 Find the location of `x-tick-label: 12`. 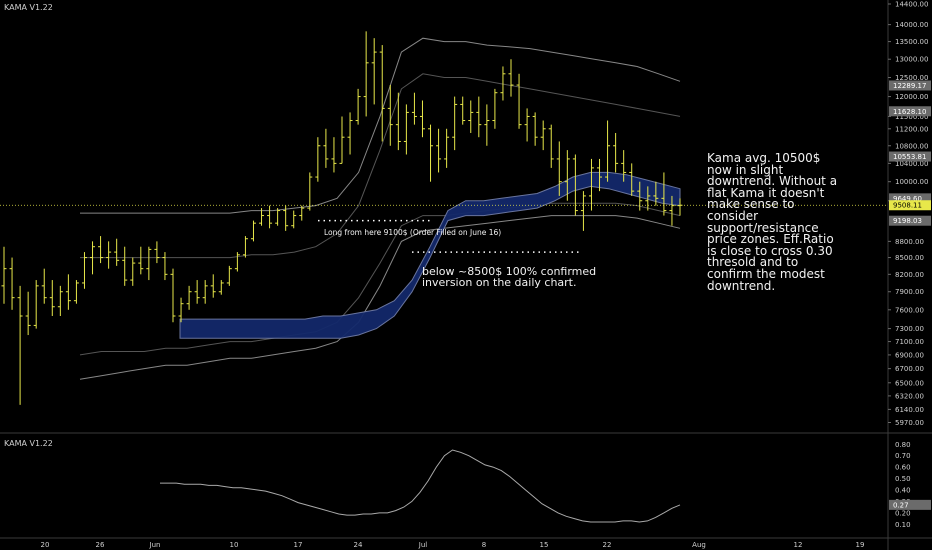

x-tick-label: 12 is located at coordinates (798, 545).